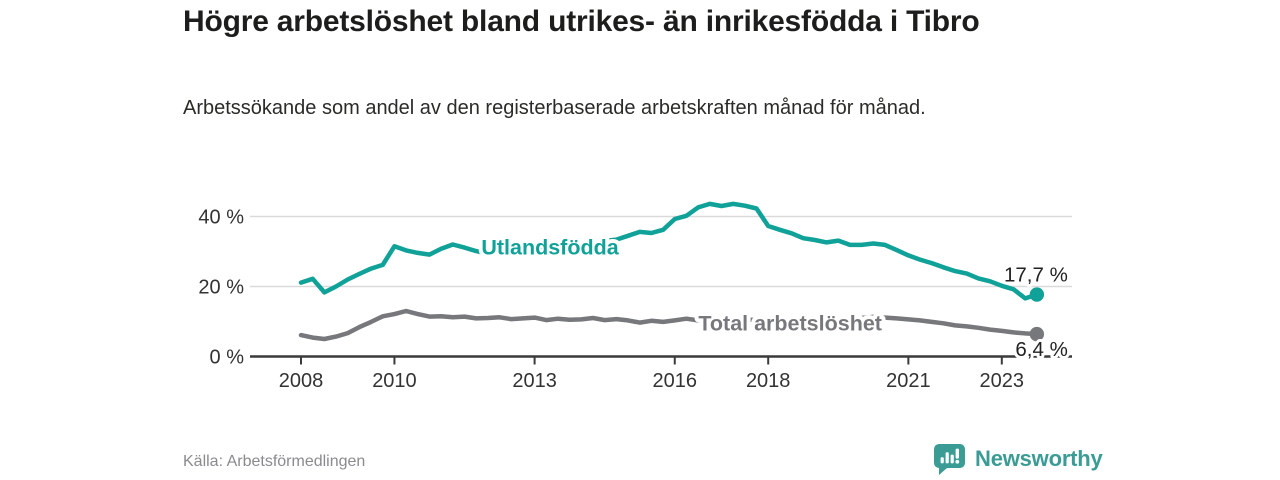 This screenshot has width=1280, height=480. What do you see at coordinates (768, 381) in the screenshot?
I see `x-tick-label: 2018` at bounding box center [768, 381].